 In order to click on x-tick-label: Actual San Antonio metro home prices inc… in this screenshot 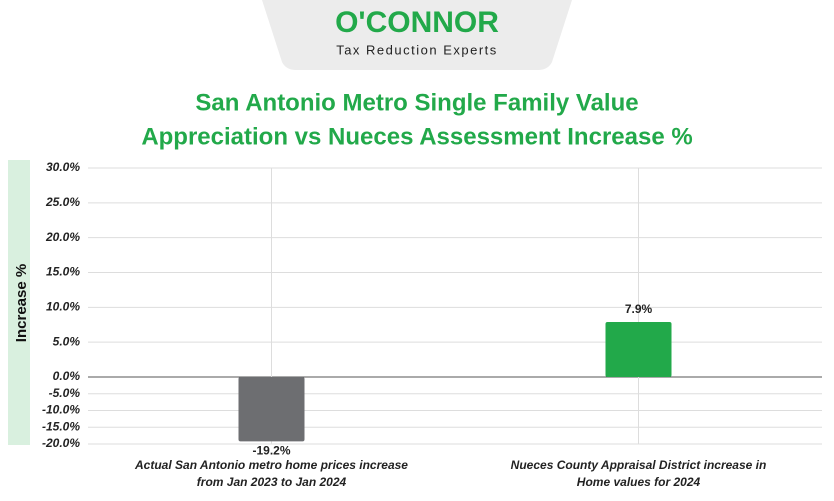, I will do `click(271, 465)`.